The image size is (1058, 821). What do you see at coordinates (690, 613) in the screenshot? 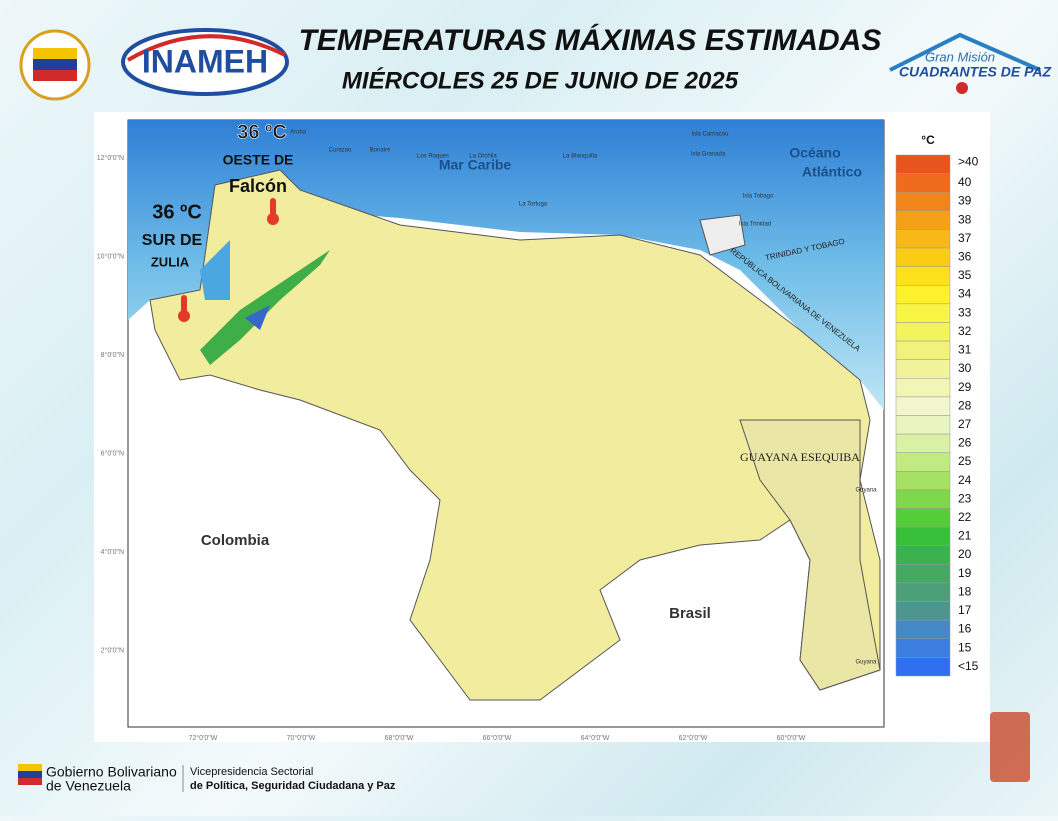
I see `country-label: Brasil` at bounding box center [690, 613].